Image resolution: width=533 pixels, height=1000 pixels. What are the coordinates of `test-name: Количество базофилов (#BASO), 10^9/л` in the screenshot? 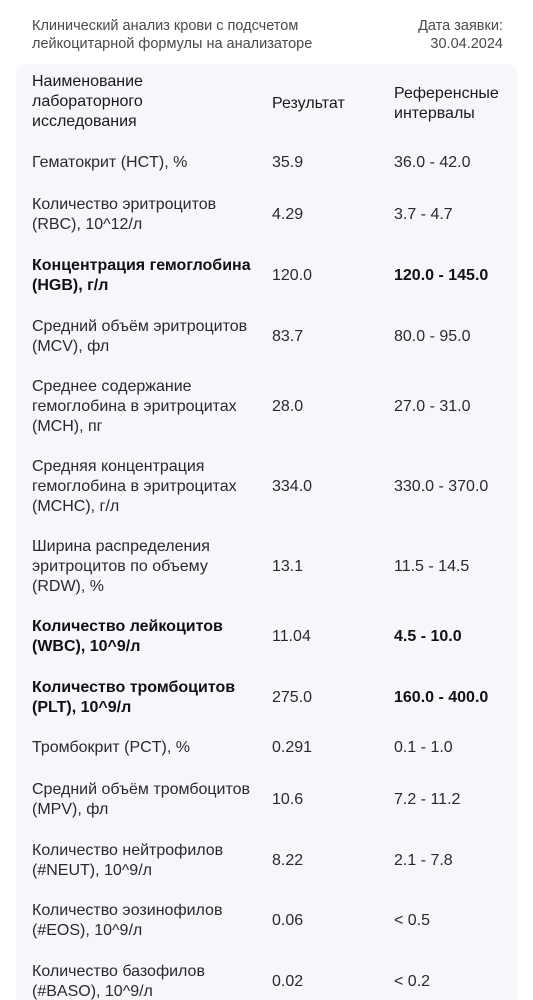 It's located at (118, 981).